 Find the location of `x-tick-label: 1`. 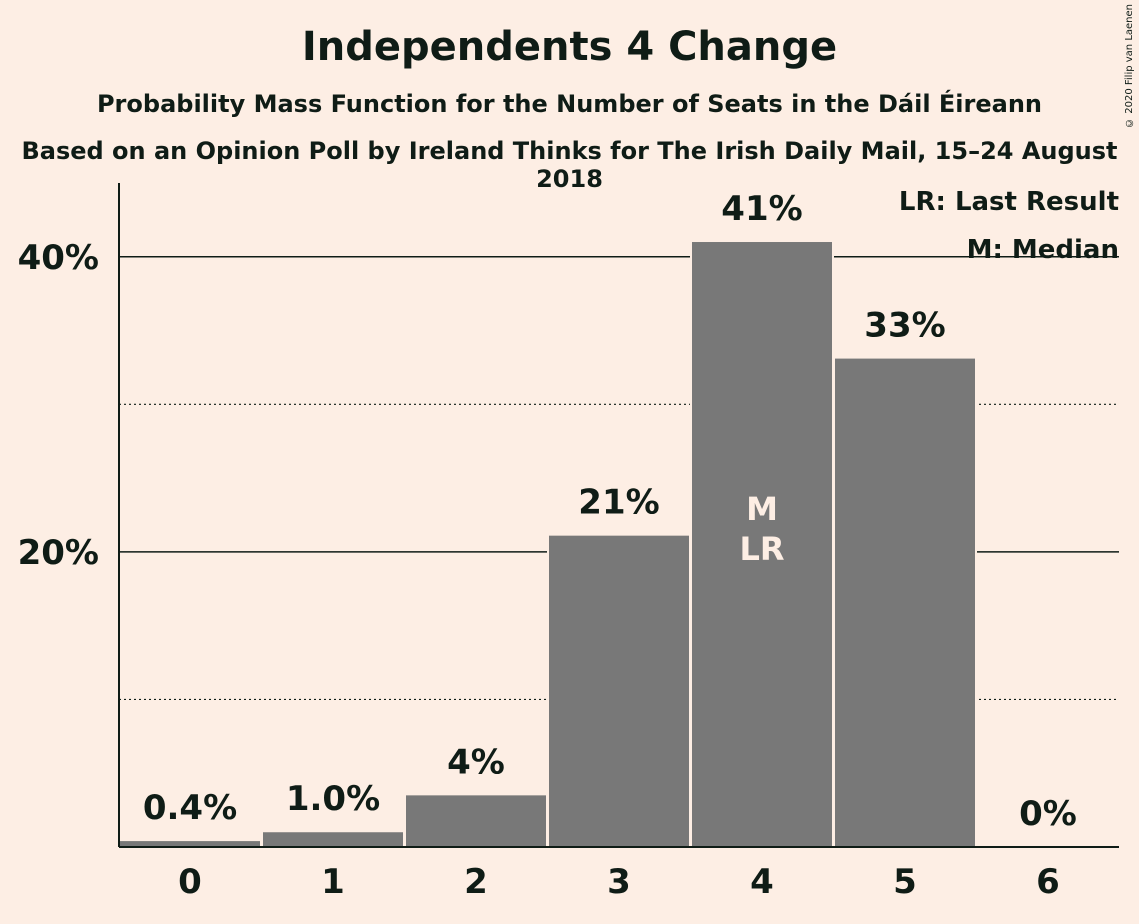

x-tick-label: 1 is located at coordinates (333, 882).